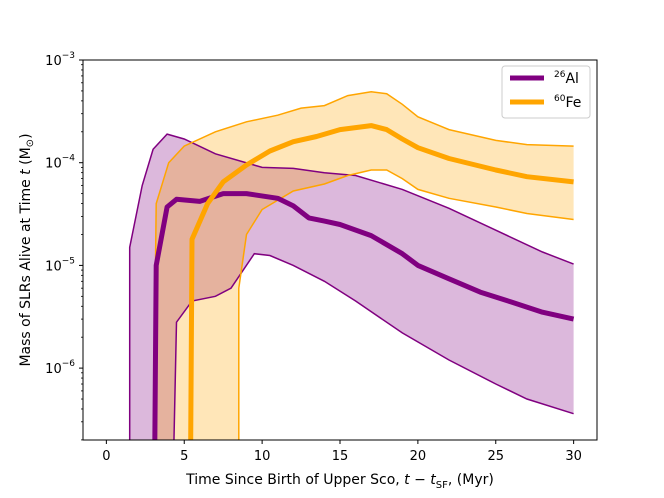 Image resolution: width=664 pixels, height=498 pixels. Describe the element at coordinates (567, 102) in the screenshot. I see `legend-label-fe60: 60Fe` at that location.